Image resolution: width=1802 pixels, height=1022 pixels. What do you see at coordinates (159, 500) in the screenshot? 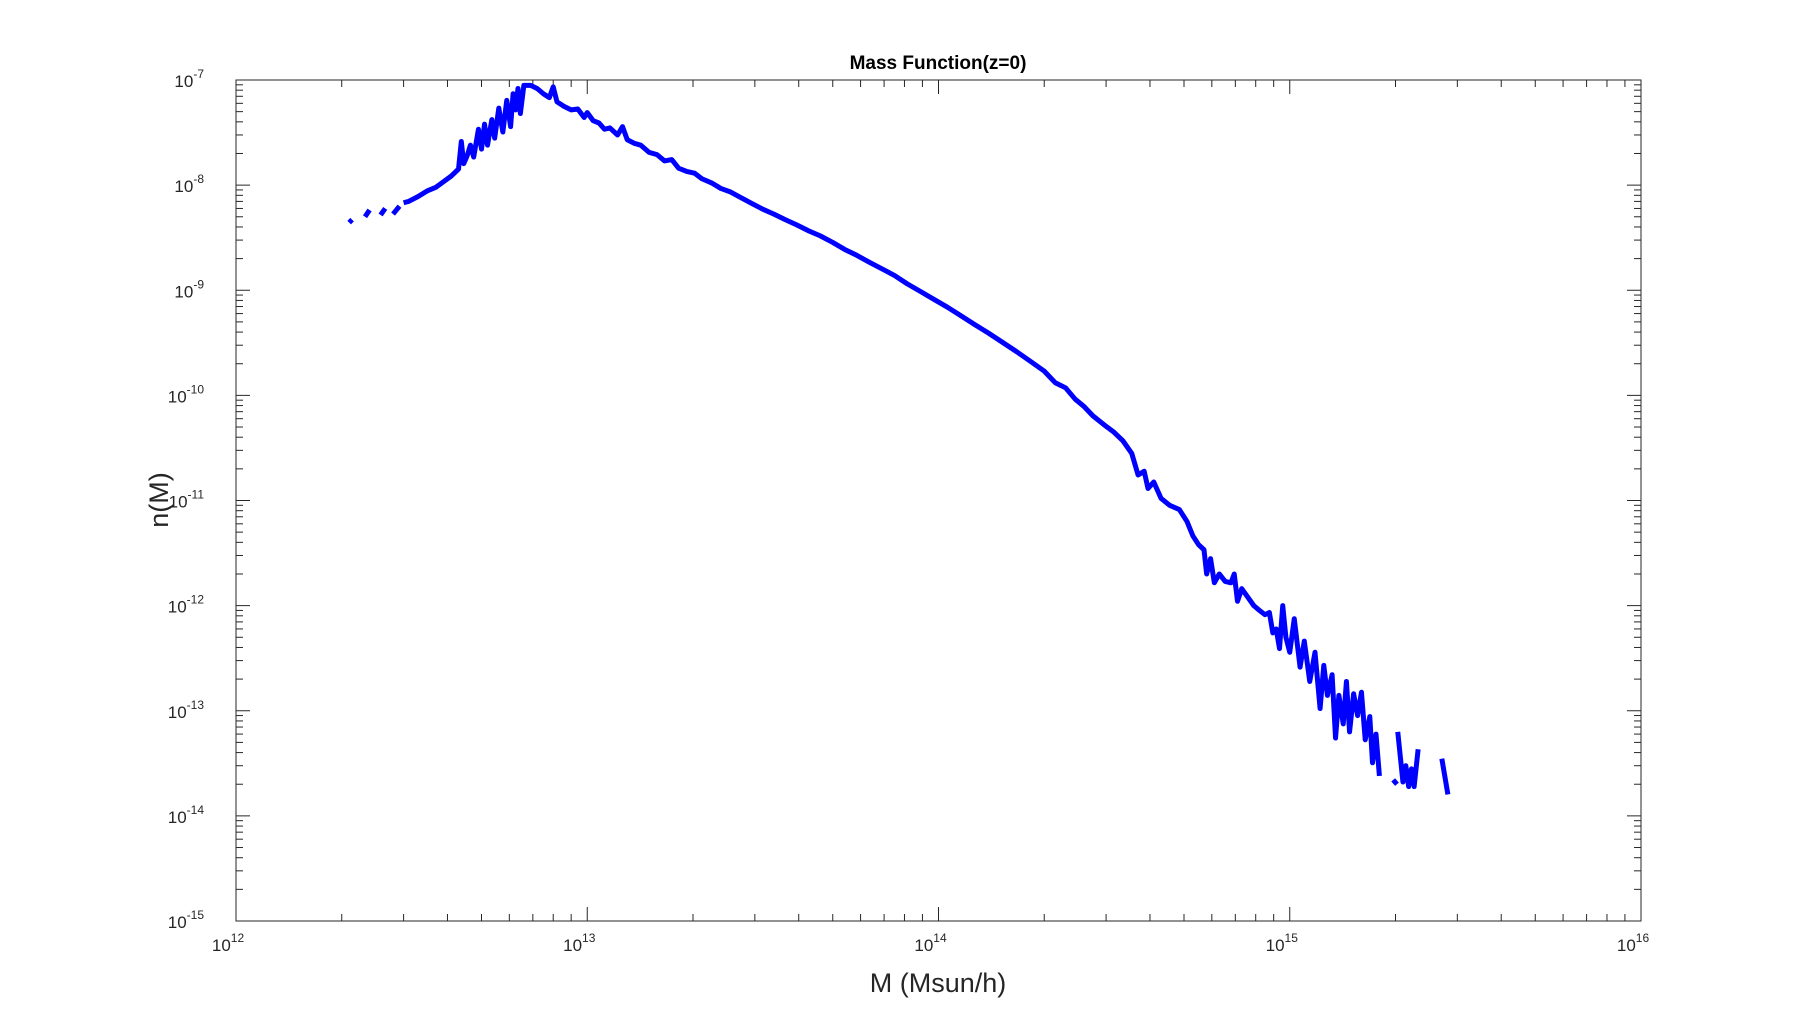
I see `y-axis-label: n(M)` at bounding box center [159, 500].